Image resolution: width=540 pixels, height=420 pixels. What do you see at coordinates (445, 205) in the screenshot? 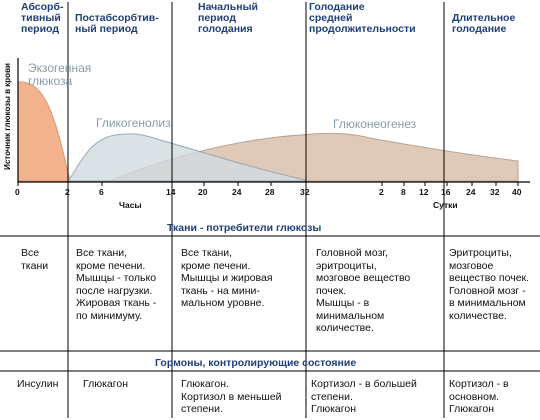
I see `x-unit-days: Сутки` at bounding box center [445, 205].